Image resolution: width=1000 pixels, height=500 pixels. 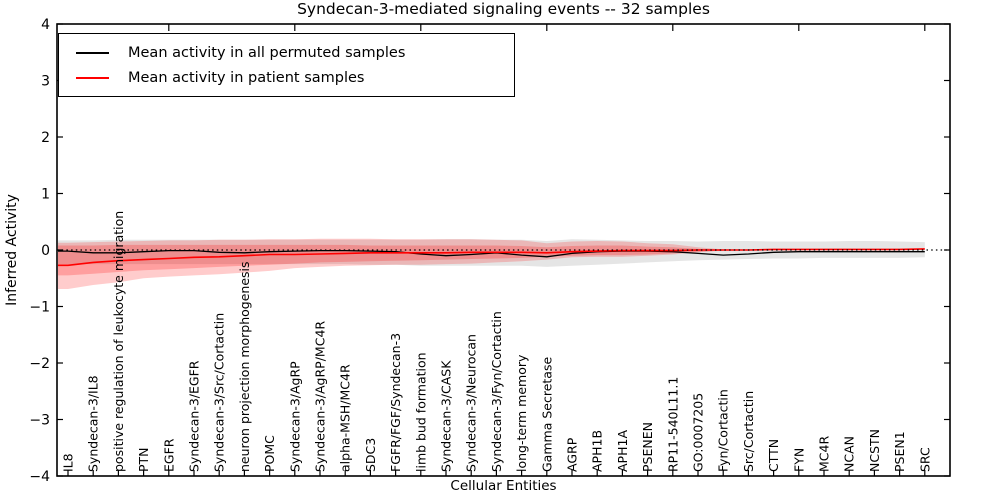 What do you see at coordinates (849, 454) in the screenshot?
I see `x-category-label: NCAN` at bounding box center [849, 454].